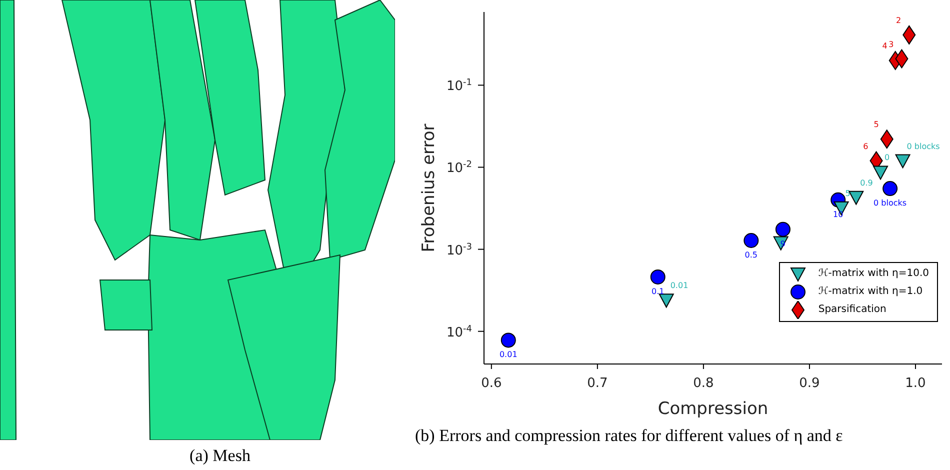 The height and width of the screenshot is (470, 950). Describe the element at coordinates (629, 435) in the screenshot. I see `text: (b) Errors and compression rates for different values of η and ε` at that location.